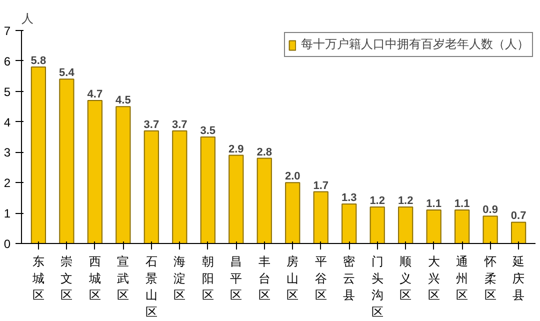 The height and width of the screenshot is (321, 540). I want to click on x-tick-label: 西城区, so click(94, 278).